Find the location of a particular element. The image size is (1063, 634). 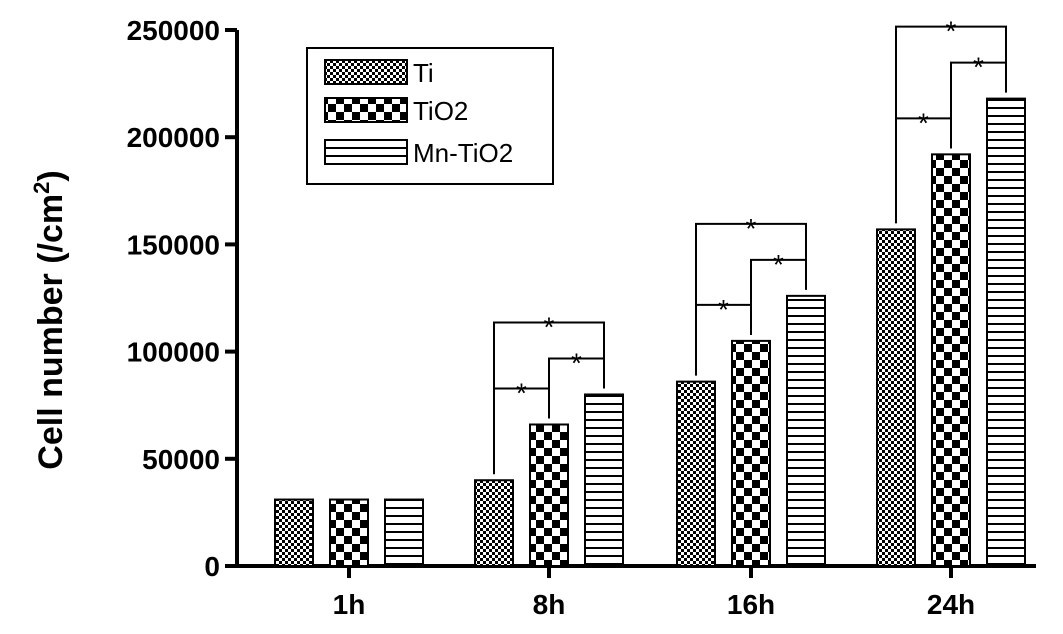

bar-ti-24h is located at coordinates (896, 397).